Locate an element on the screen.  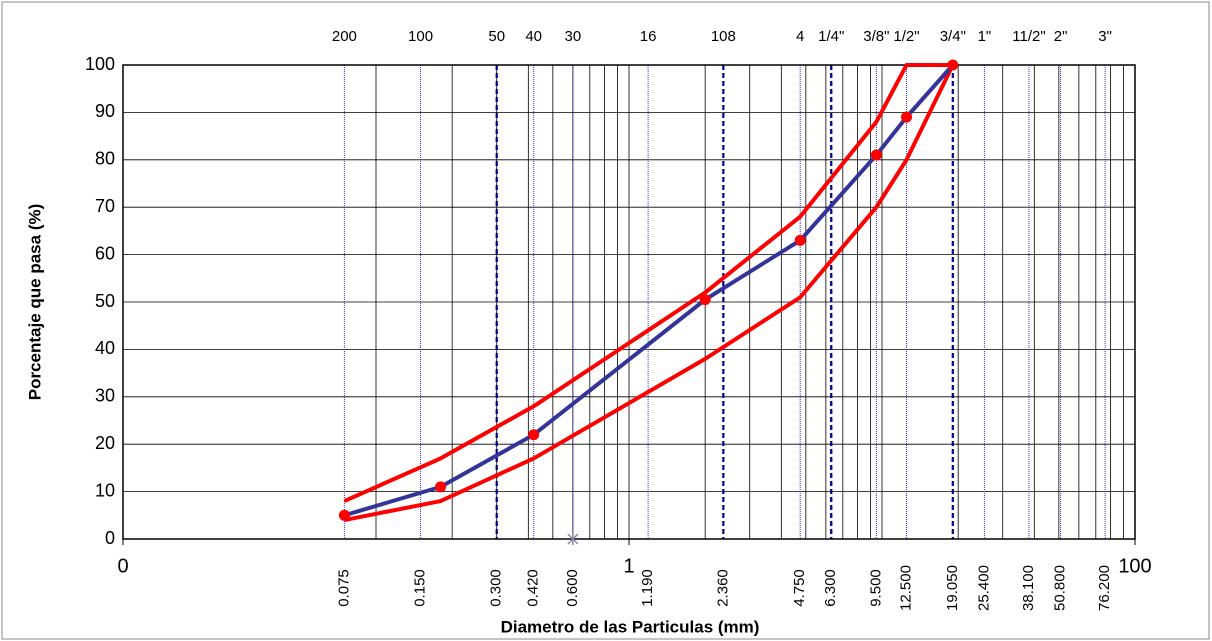
sieve-size-label: 0.300 is located at coordinates (496, 588).